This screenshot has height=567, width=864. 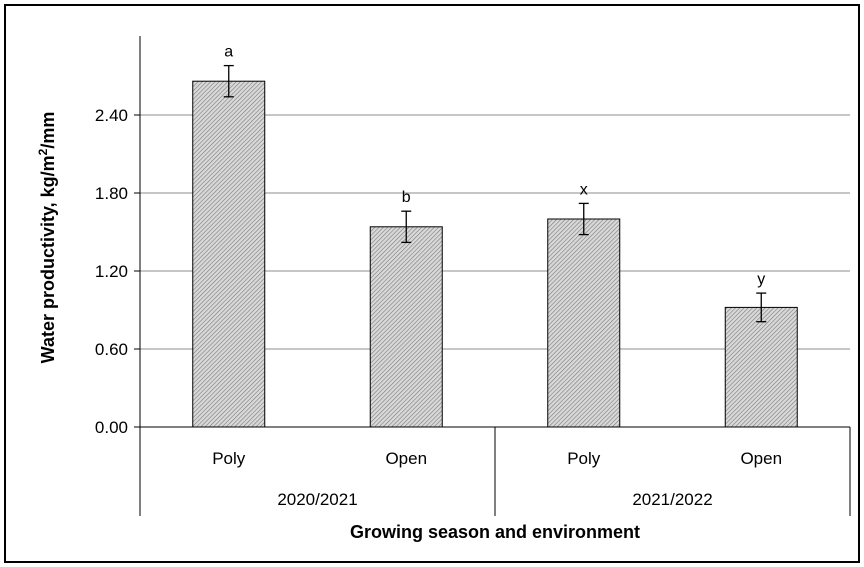 What do you see at coordinates (317, 499) in the screenshot?
I see `x-group-label: 2020/2021` at bounding box center [317, 499].